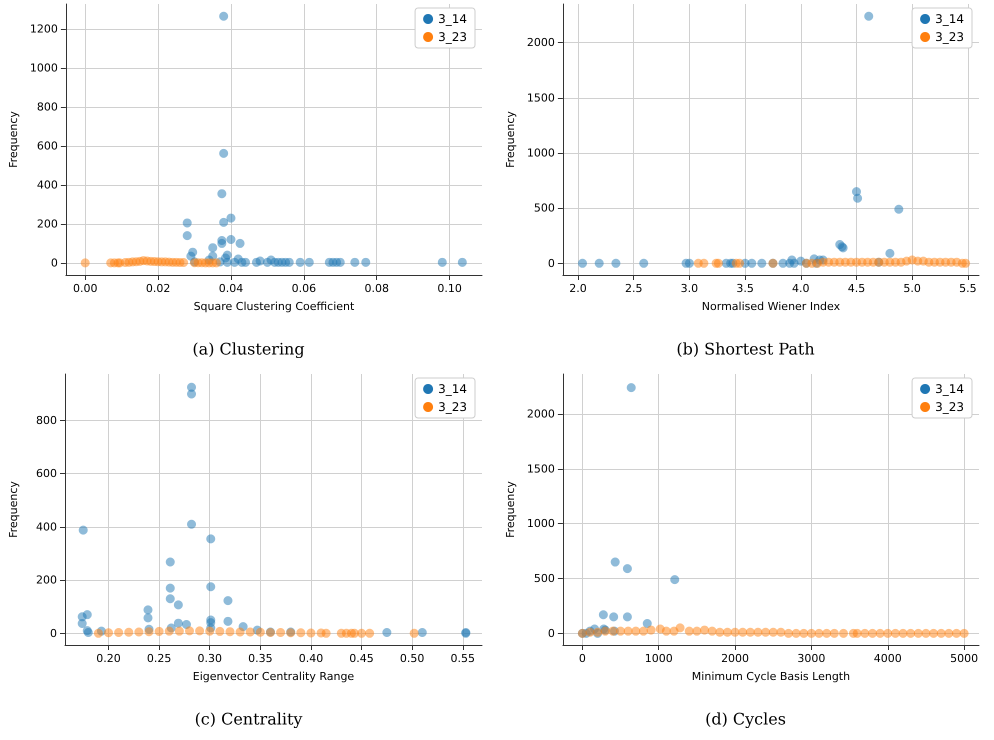 The height and width of the screenshot is (740, 994). Describe the element at coordinates (159, 658) in the screenshot. I see `x-tick-label: 0.25` at that location.